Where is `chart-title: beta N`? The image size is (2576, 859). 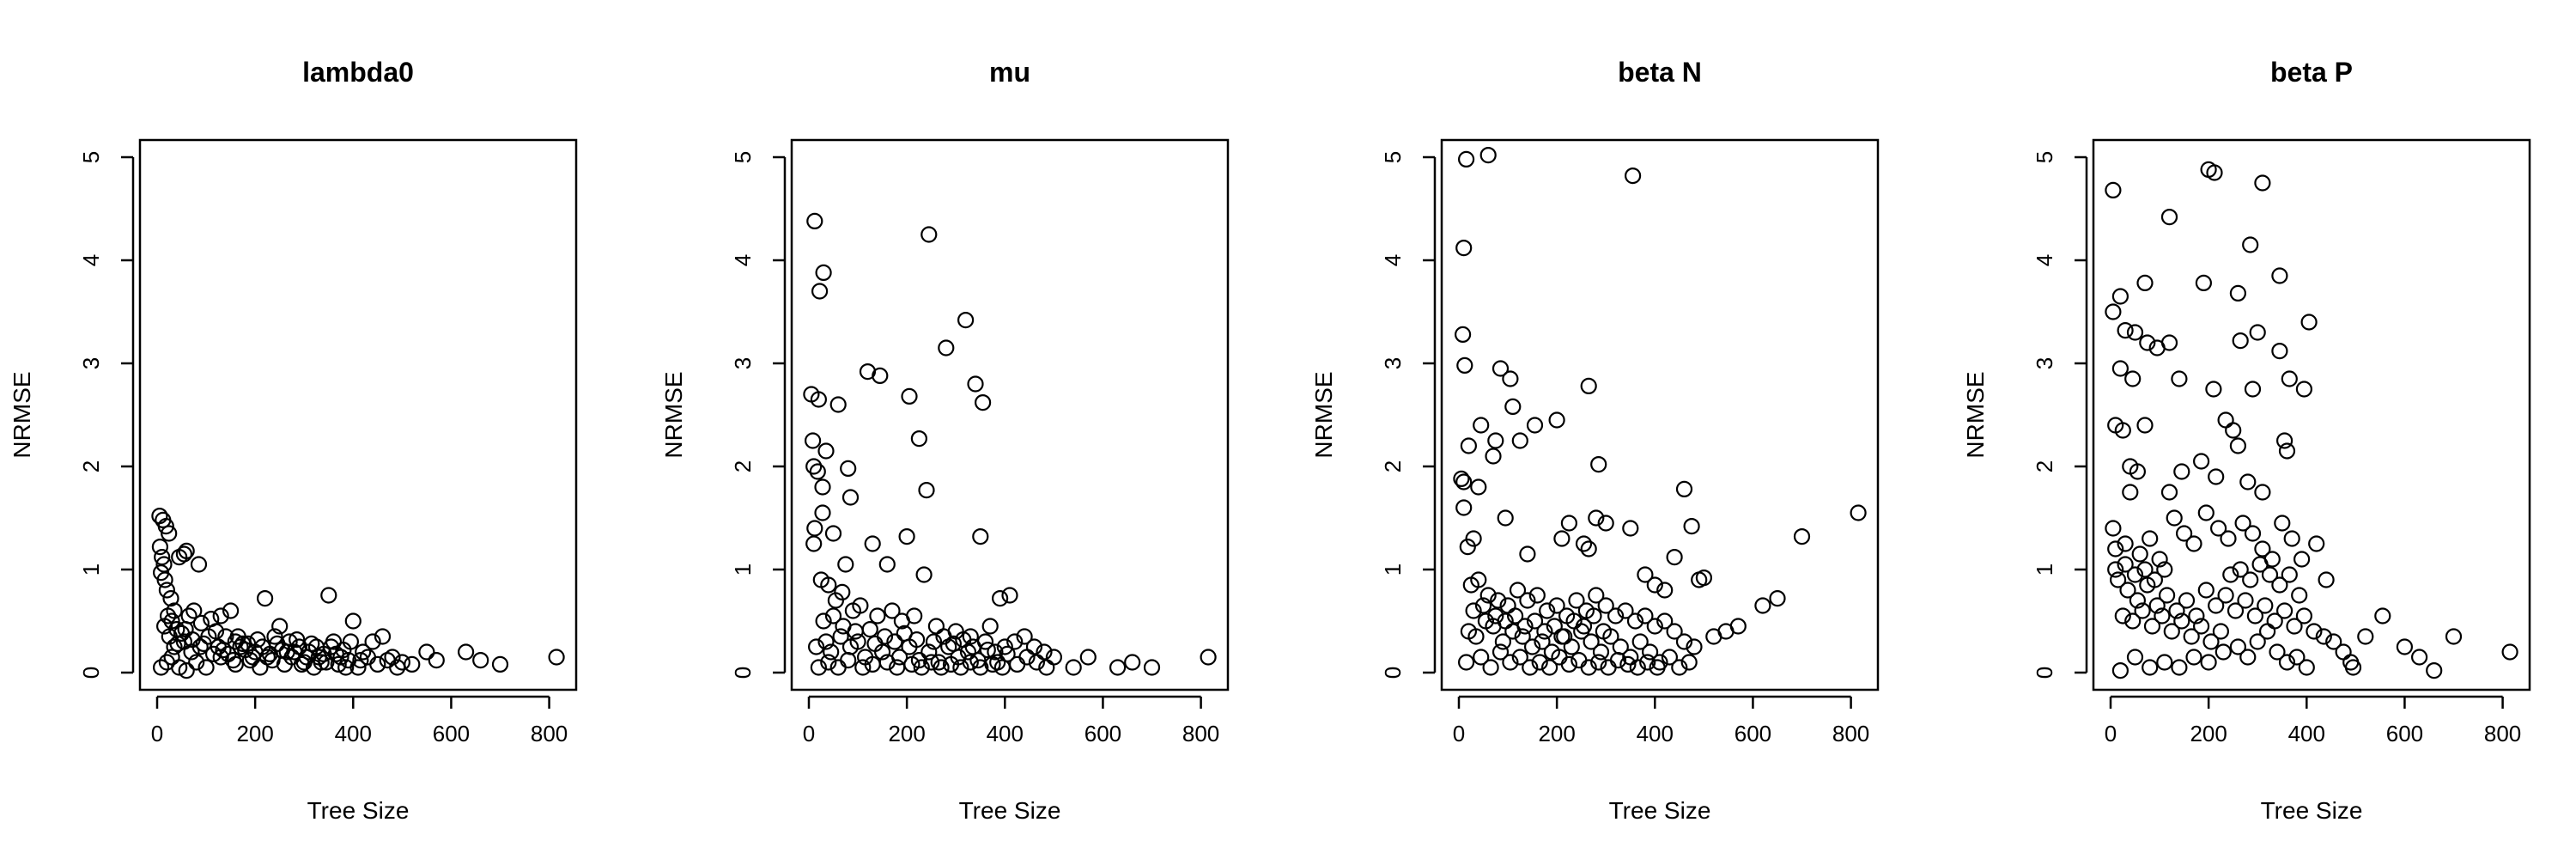 chart-title: beta N is located at coordinates (1660, 72).